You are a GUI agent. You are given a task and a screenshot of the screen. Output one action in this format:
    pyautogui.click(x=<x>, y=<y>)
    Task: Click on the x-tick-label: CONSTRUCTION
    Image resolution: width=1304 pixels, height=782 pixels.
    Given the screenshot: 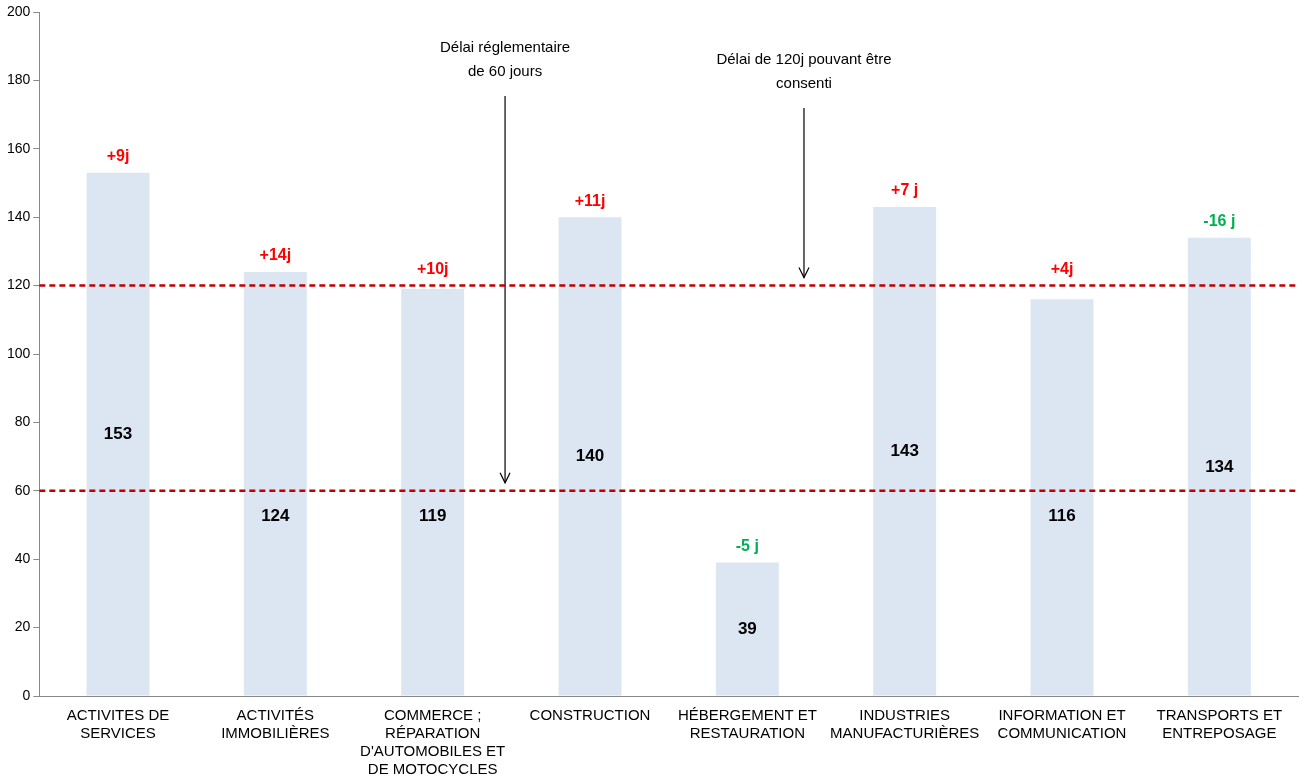 What is the action you would take?
    pyautogui.click(x=590, y=715)
    